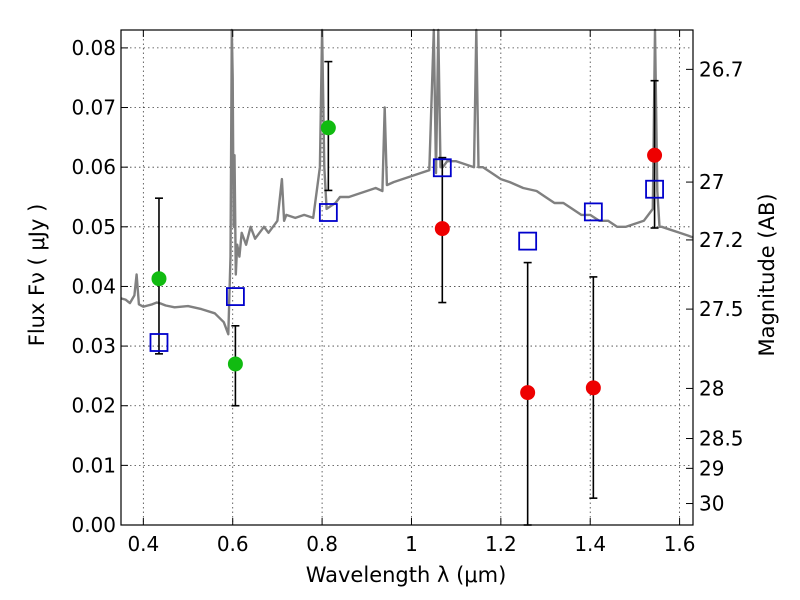 Image resolution: width=800 pixels, height=600 pixels. I want to click on x-tick-label: 1, so click(411, 544).